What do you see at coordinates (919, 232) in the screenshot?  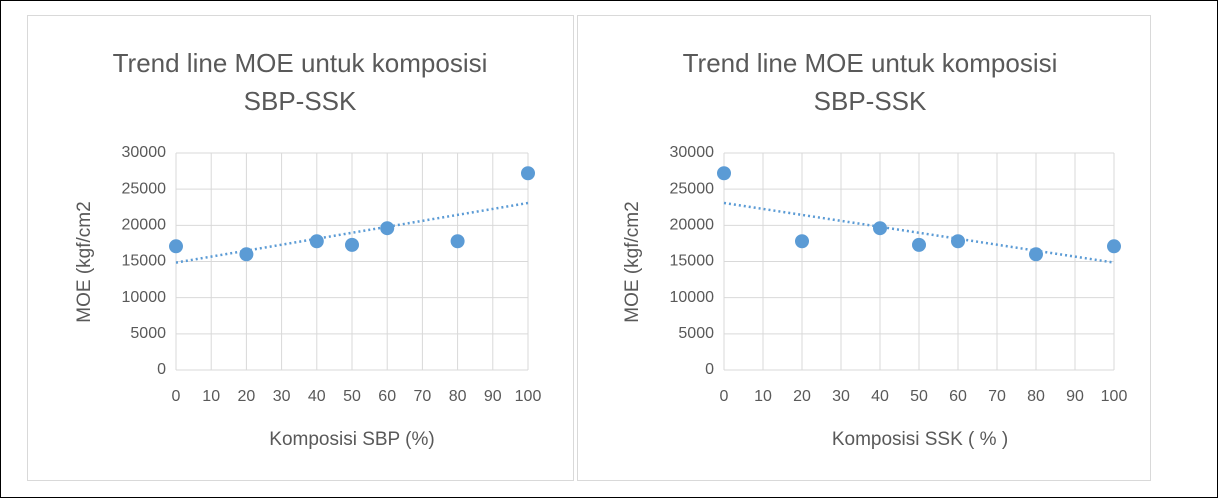 I see `trendline` at bounding box center [919, 232].